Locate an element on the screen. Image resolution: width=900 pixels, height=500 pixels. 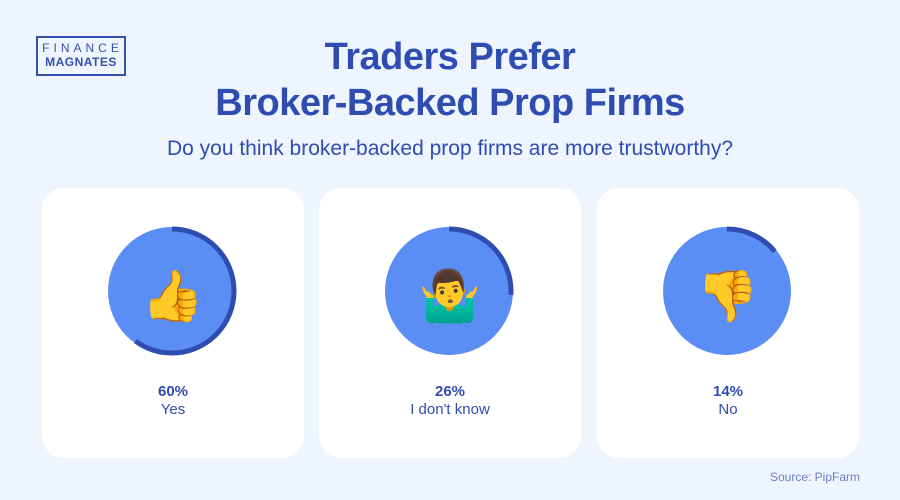
percentage-label: 14% is located at coordinates (728, 391).